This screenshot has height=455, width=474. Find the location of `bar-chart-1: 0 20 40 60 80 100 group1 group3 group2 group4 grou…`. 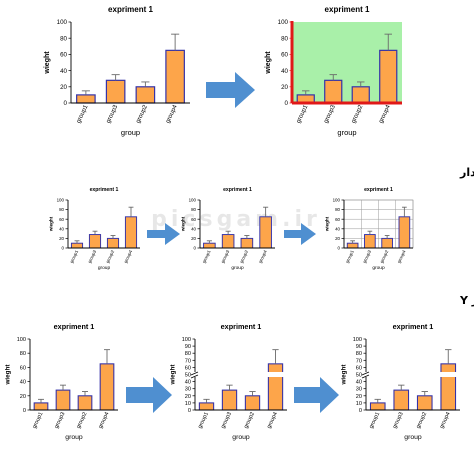

bar-chart-1: 0 20 40 60 80 100 group1 group3 group2 group4 grou… is located at coordinates (117, 71).